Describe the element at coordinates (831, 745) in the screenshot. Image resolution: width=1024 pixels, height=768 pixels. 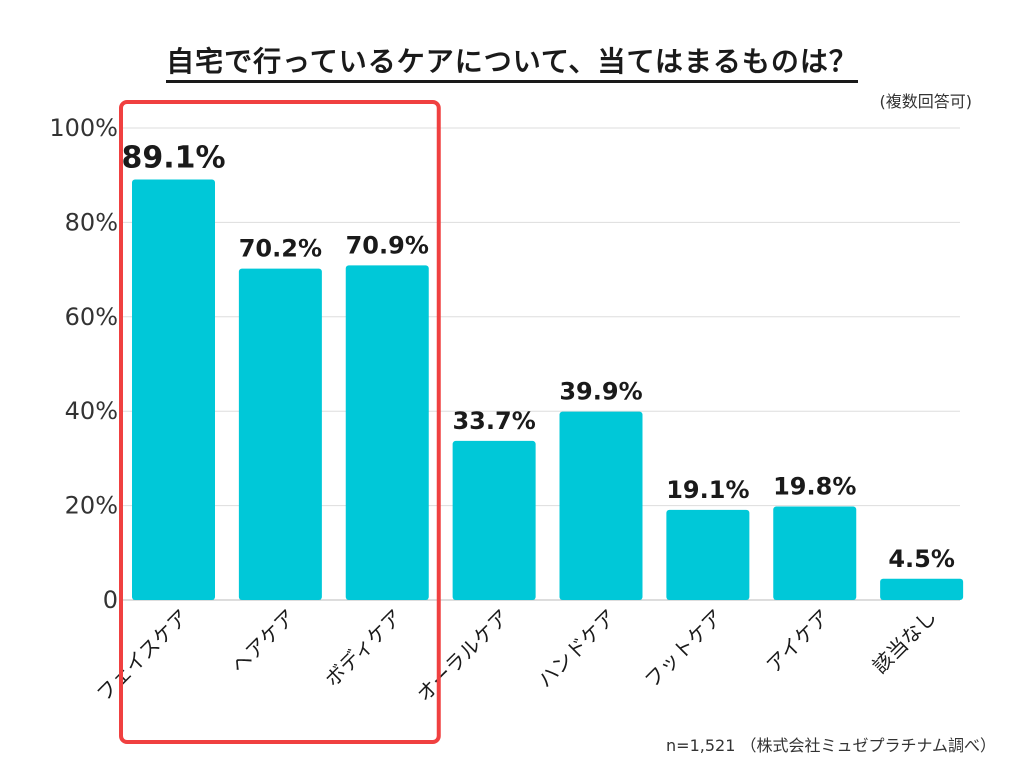
I see `source-note: n=1,521 （株式会社ミュゼプラチナム調べ）` at that location.